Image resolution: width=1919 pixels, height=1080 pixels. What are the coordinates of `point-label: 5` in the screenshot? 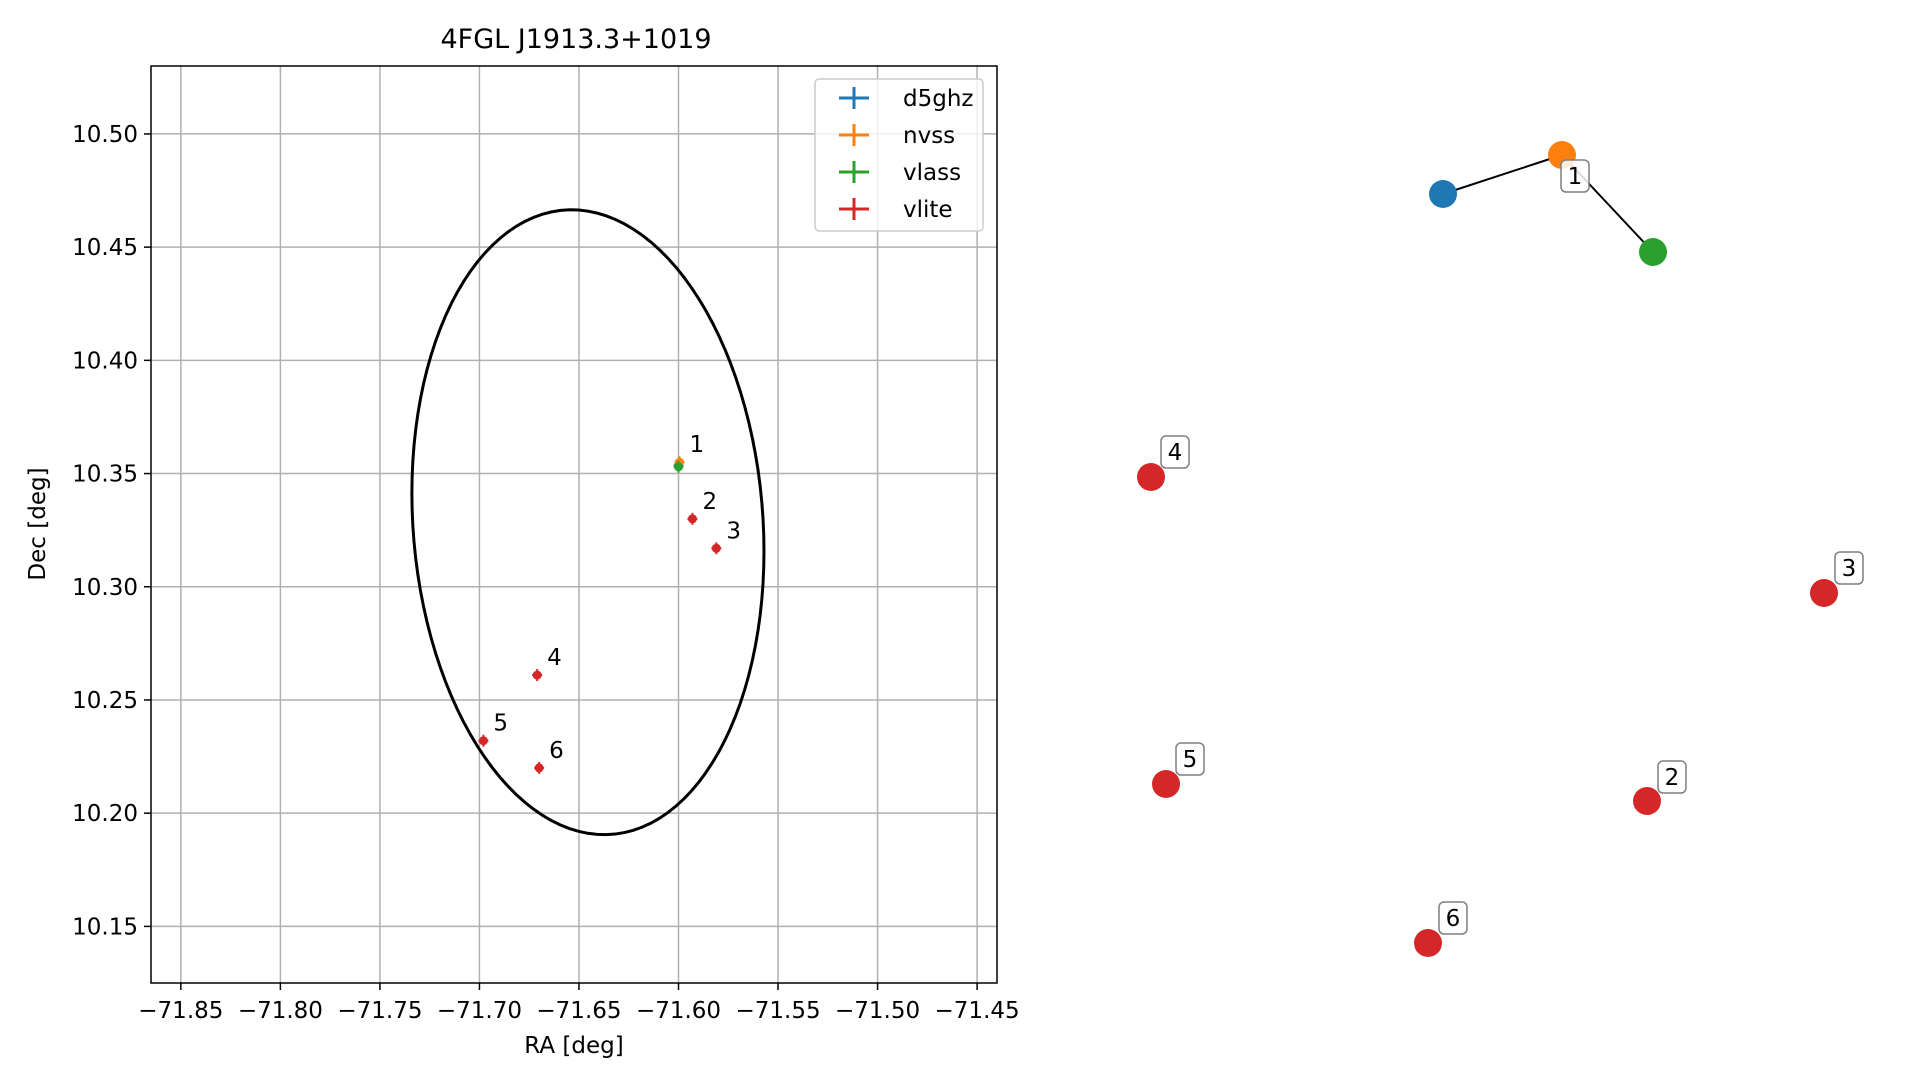 It's located at (500, 724).